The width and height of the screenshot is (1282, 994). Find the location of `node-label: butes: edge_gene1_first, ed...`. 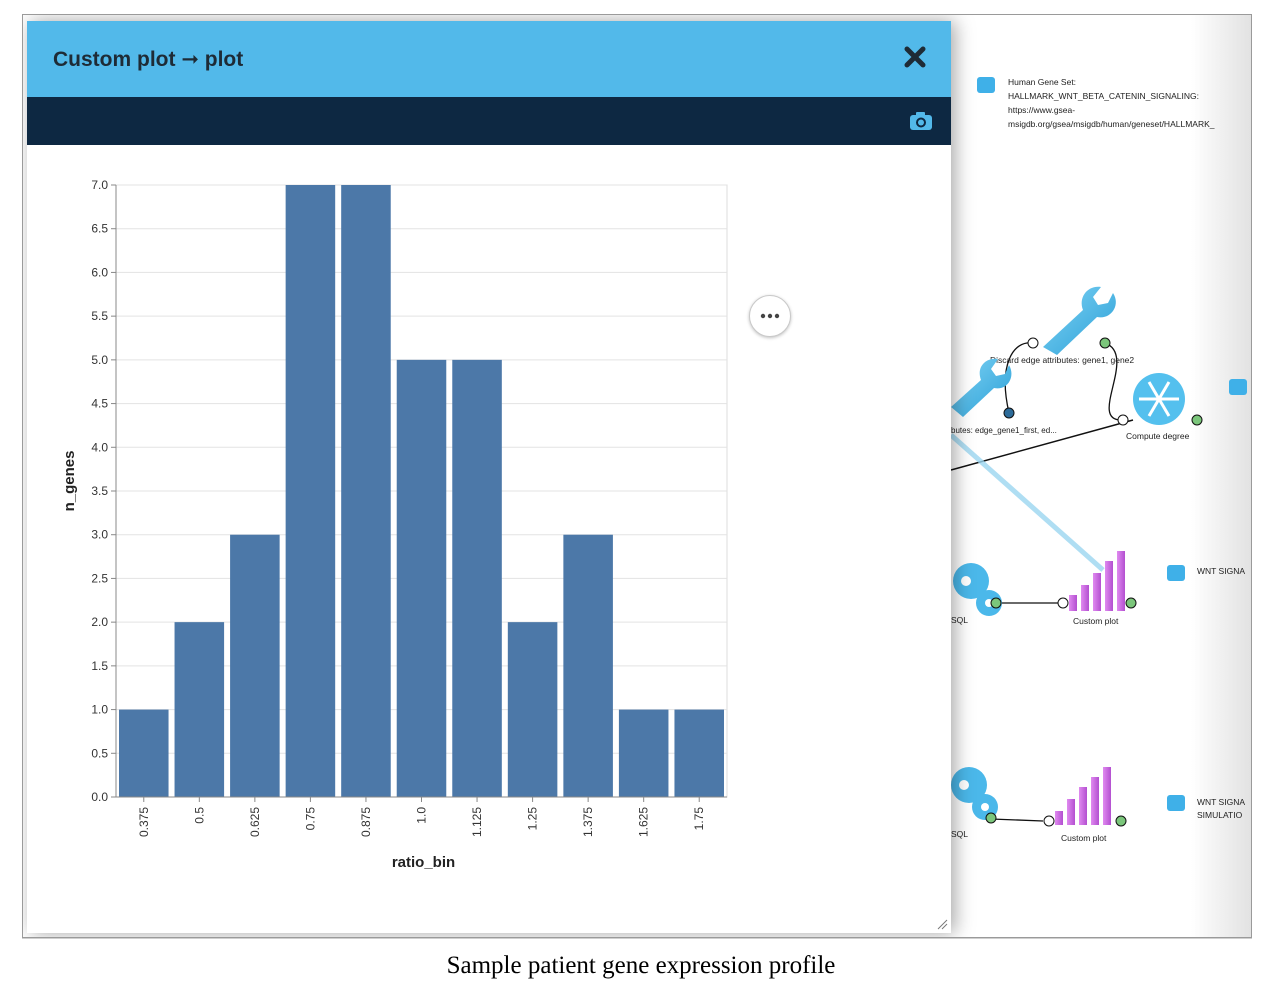

node-label: butes: edge_gene1_first, ed... is located at coordinates (1004, 430).